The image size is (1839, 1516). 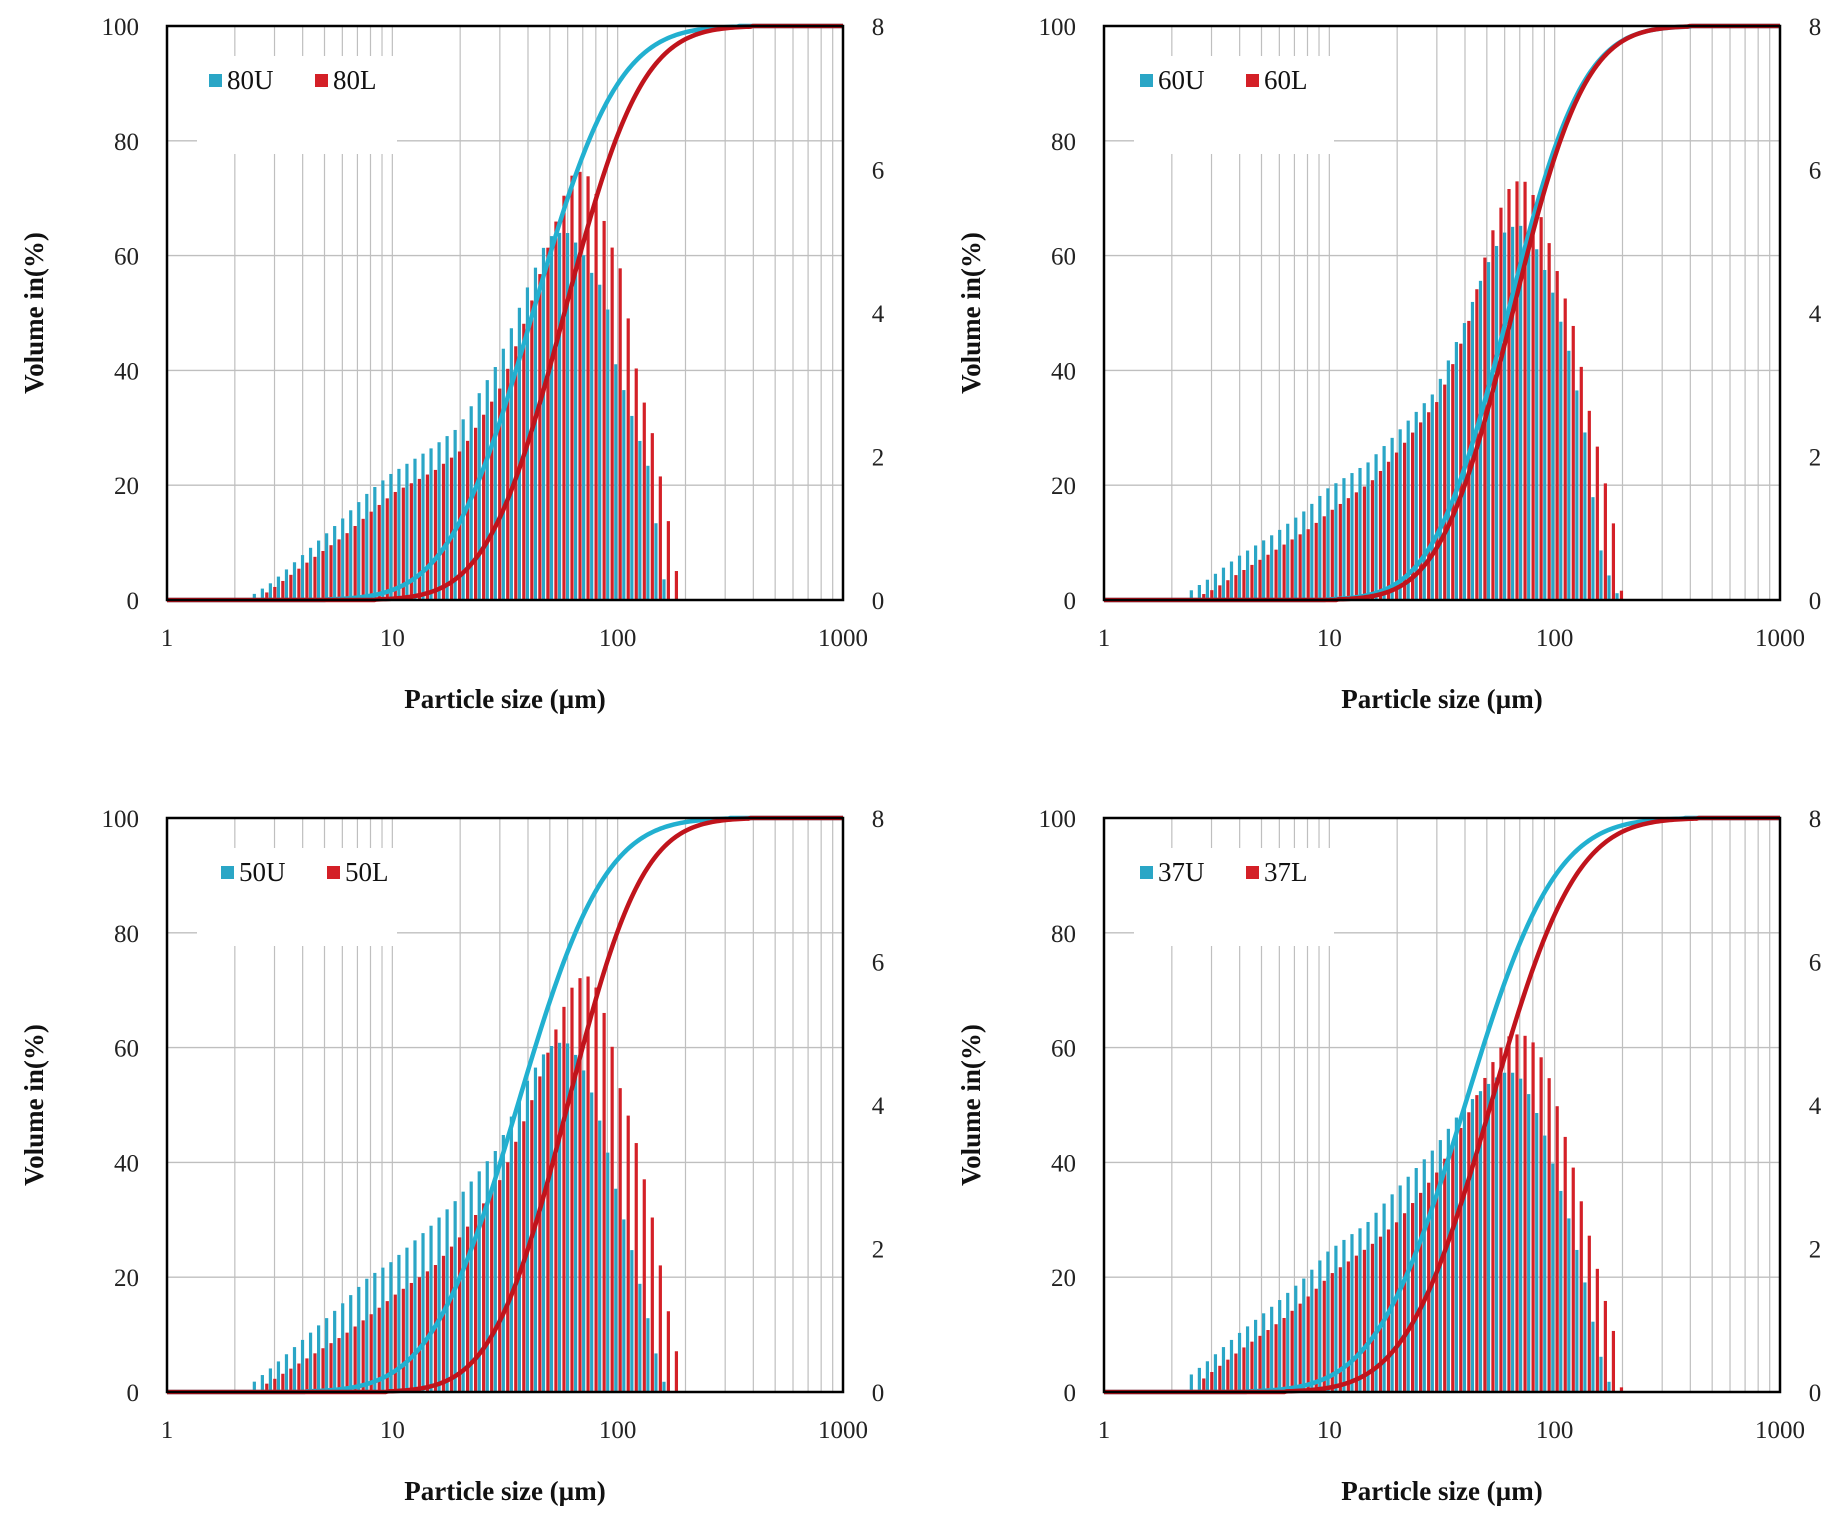 What do you see at coordinates (1555, 1430) in the screenshot?
I see `x-tick-label: 100` at bounding box center [1555, 1430].